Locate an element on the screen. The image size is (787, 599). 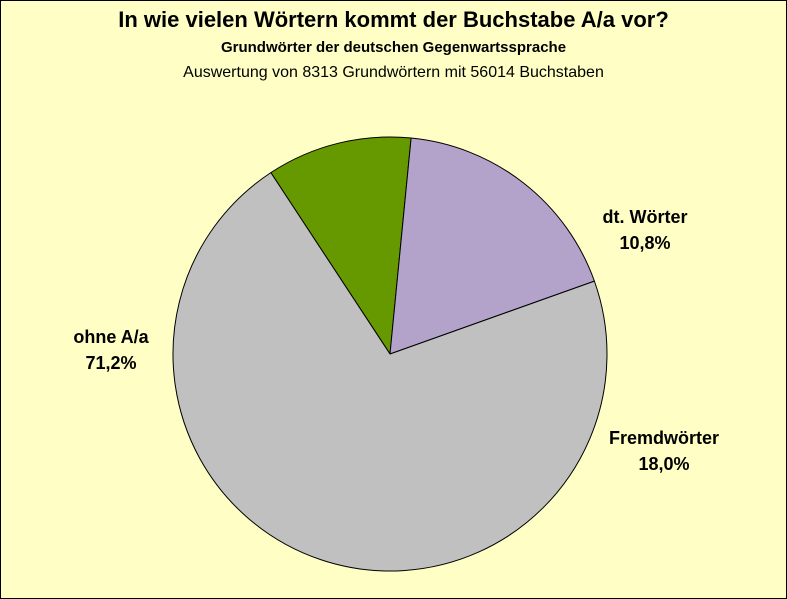
slice-category-label: ohne A/a is located at coordinates (111, 337).